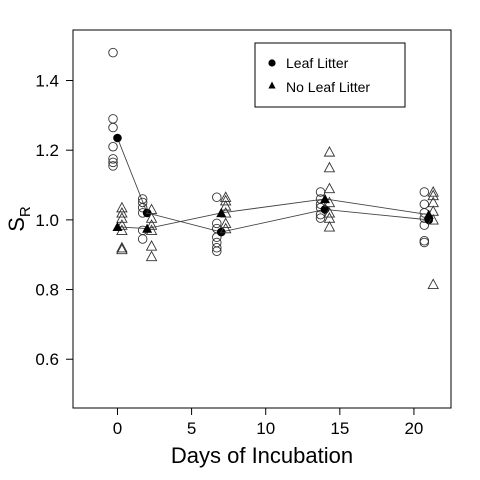  Describe the element at coordinates (117, 138) in the screenshot. I see `mean-point-leaf-litter` at that location.